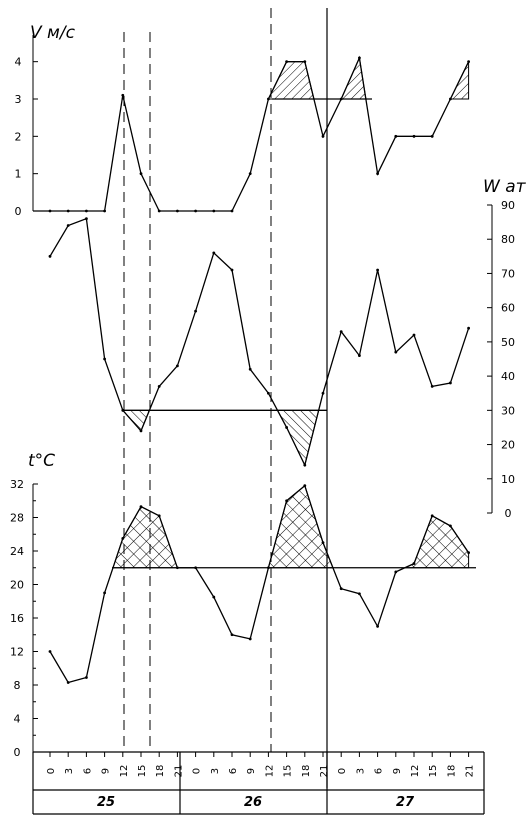 The height and width of the screenshot is (817, 526). What do you see at coordinates (298, 438) in the screenshot?
I see `humidity-exceedance-region` at bounding box center [298, 438].